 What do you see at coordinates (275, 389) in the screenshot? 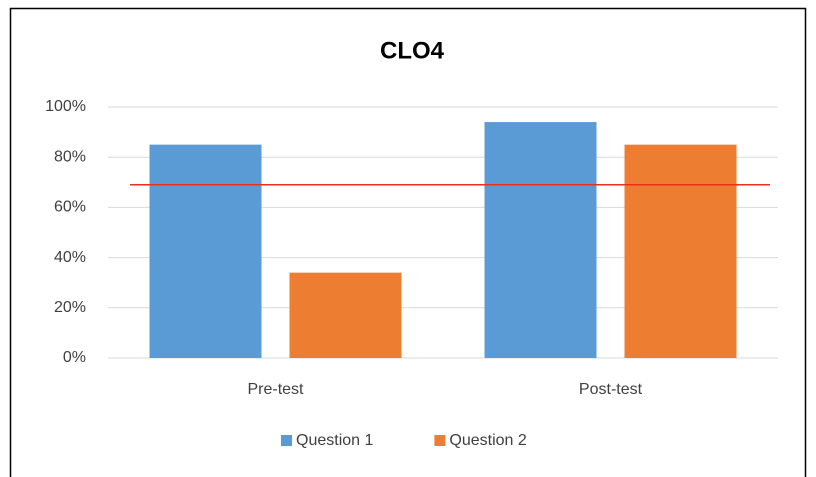
I see `x-tick-label: Pre-test` at bounding box center [275, 389].